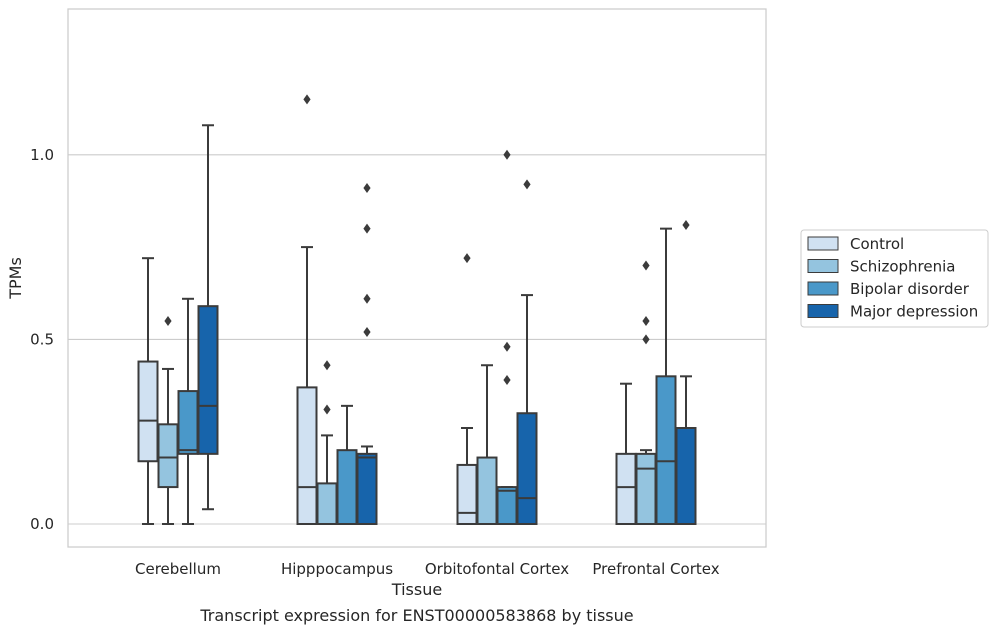 The image size is (997, 634). I want to click on y-tick-label: 1.0, so click(42, 155).